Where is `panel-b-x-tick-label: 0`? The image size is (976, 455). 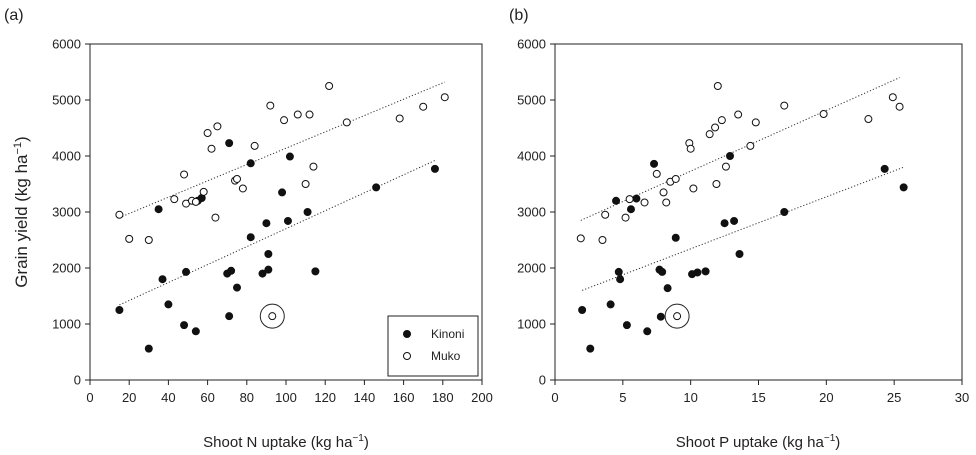
panel-b-x-tick-label: 0 is located at coordinates (554, 397).